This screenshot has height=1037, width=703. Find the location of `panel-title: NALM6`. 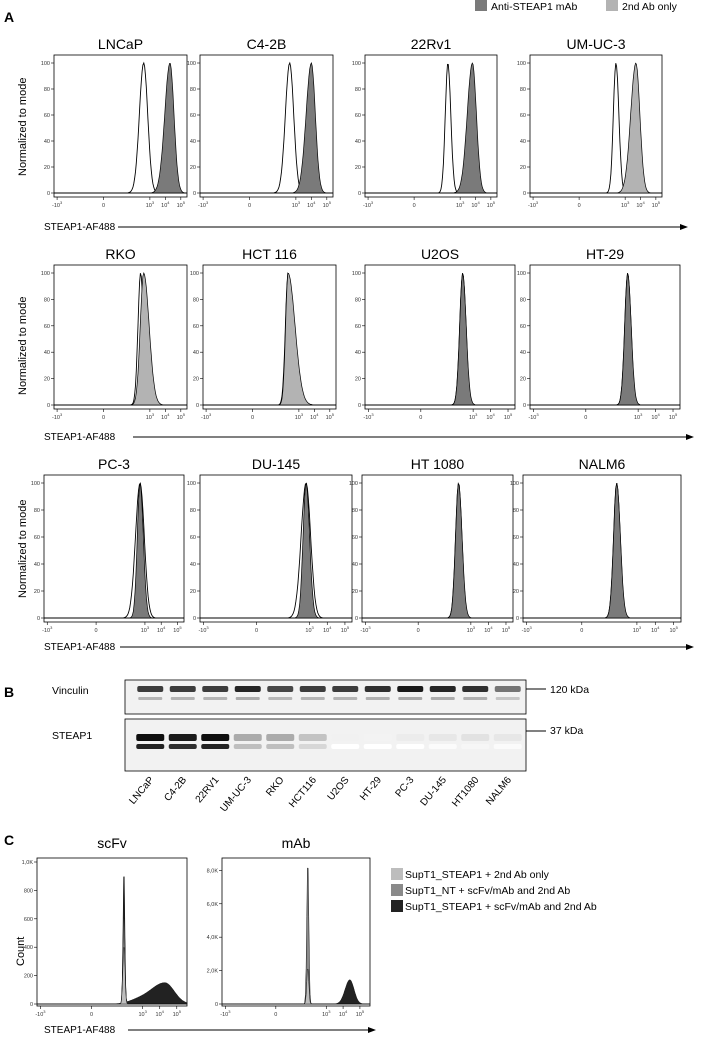

panel-title: NALM6 is located at coordinates (602, 464).